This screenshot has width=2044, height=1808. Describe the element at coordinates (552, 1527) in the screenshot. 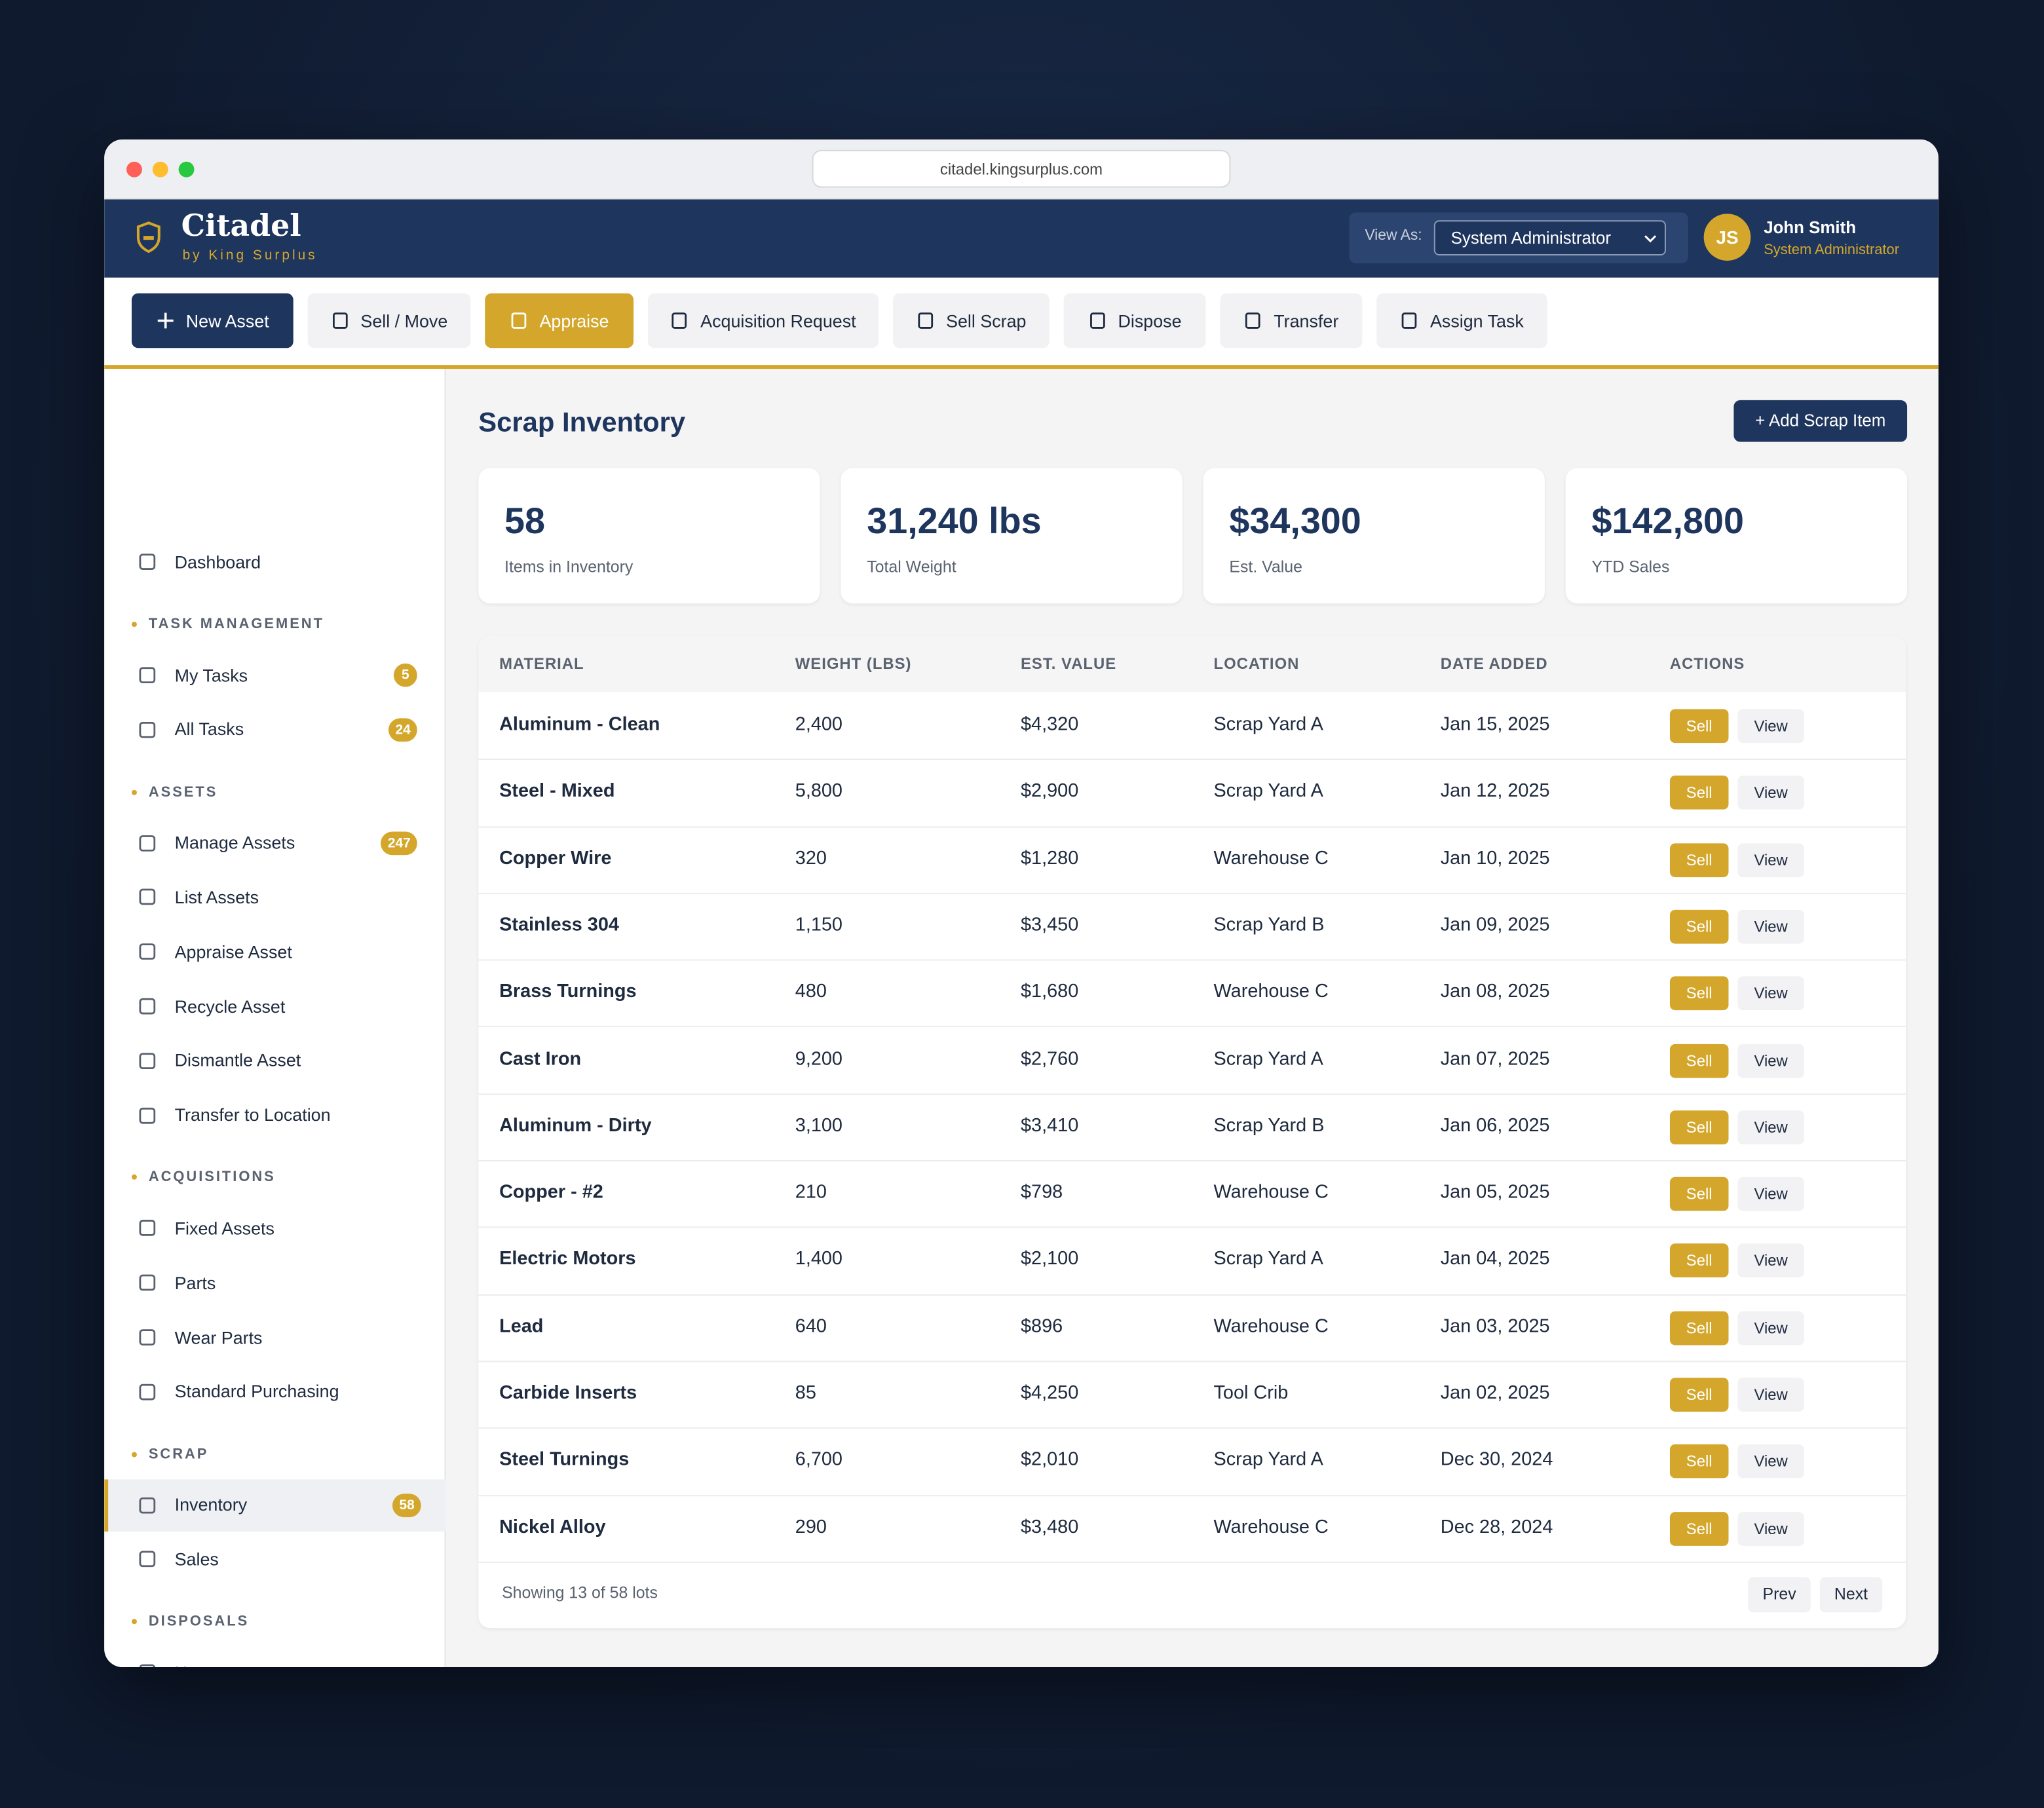

I see `cell: Nickel Alloy` at that location.